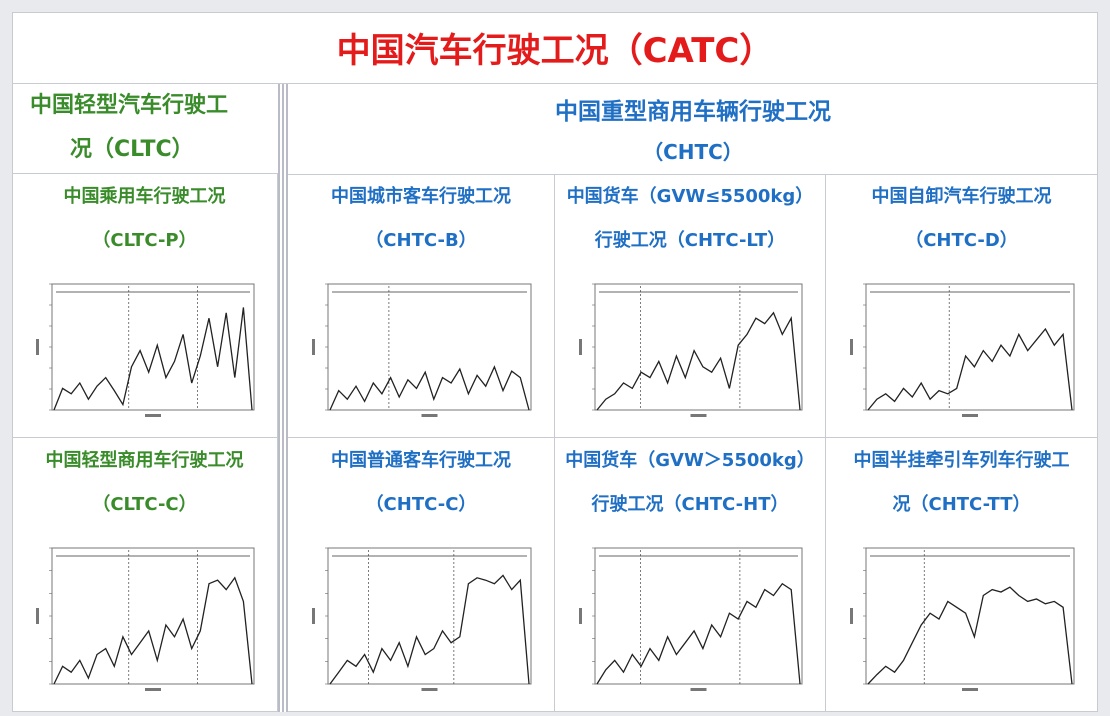 This screenshot has width=1110, height=716. I want to click on cycle-name: 中国货车（GVW＞5500kg）, so click(690, 460).